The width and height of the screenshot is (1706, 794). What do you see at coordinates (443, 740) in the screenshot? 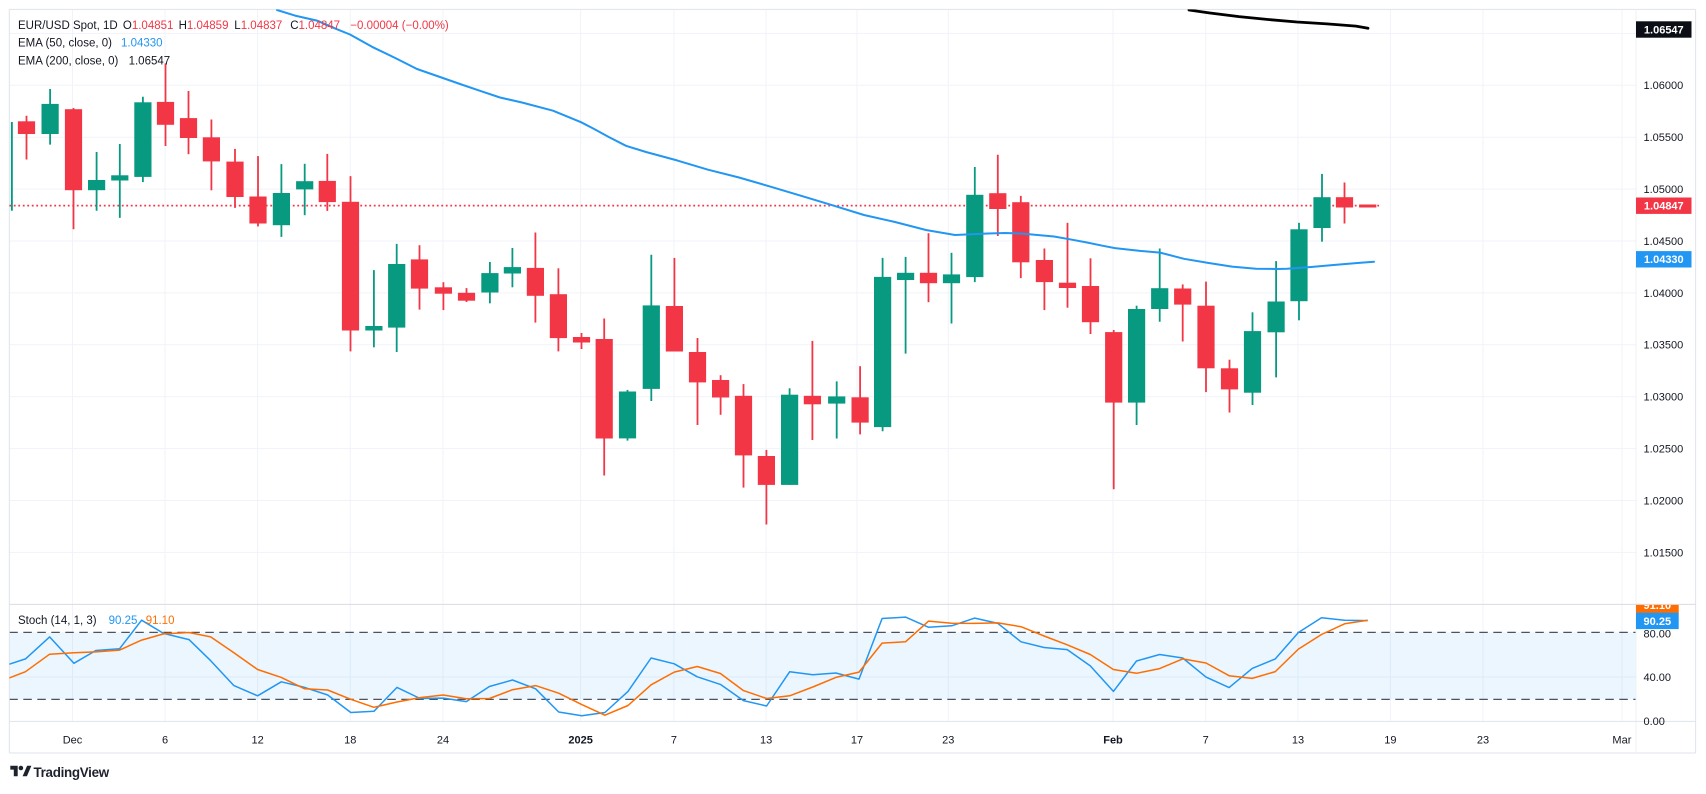
I see `svg-text: 24` at bounding box center [443, 740].